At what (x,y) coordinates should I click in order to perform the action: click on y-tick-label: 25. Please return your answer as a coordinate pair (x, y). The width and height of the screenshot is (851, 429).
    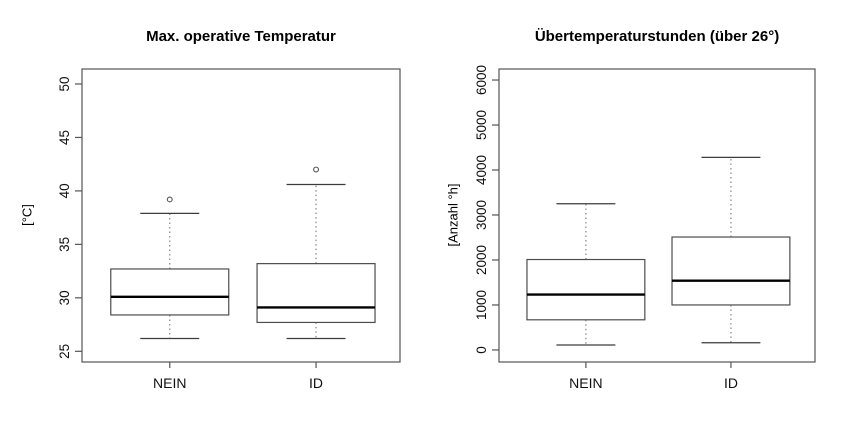
    Looking at the image, I should click on (64, 351).